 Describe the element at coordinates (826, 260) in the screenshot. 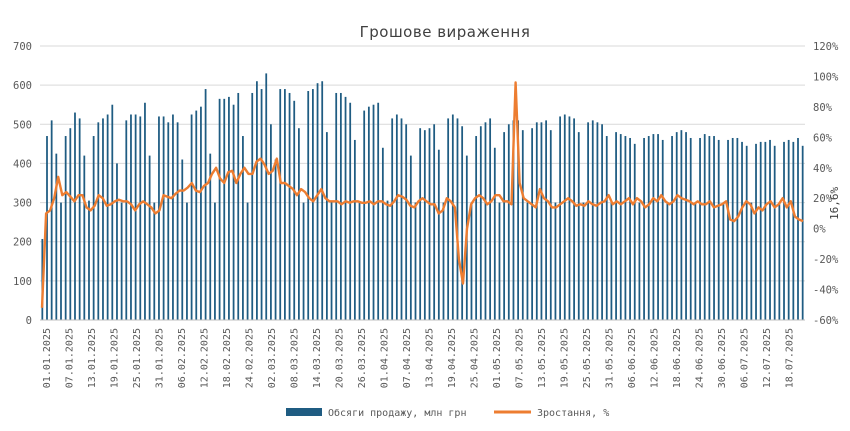

I see `y-right-tick-label: -20%` at that location.